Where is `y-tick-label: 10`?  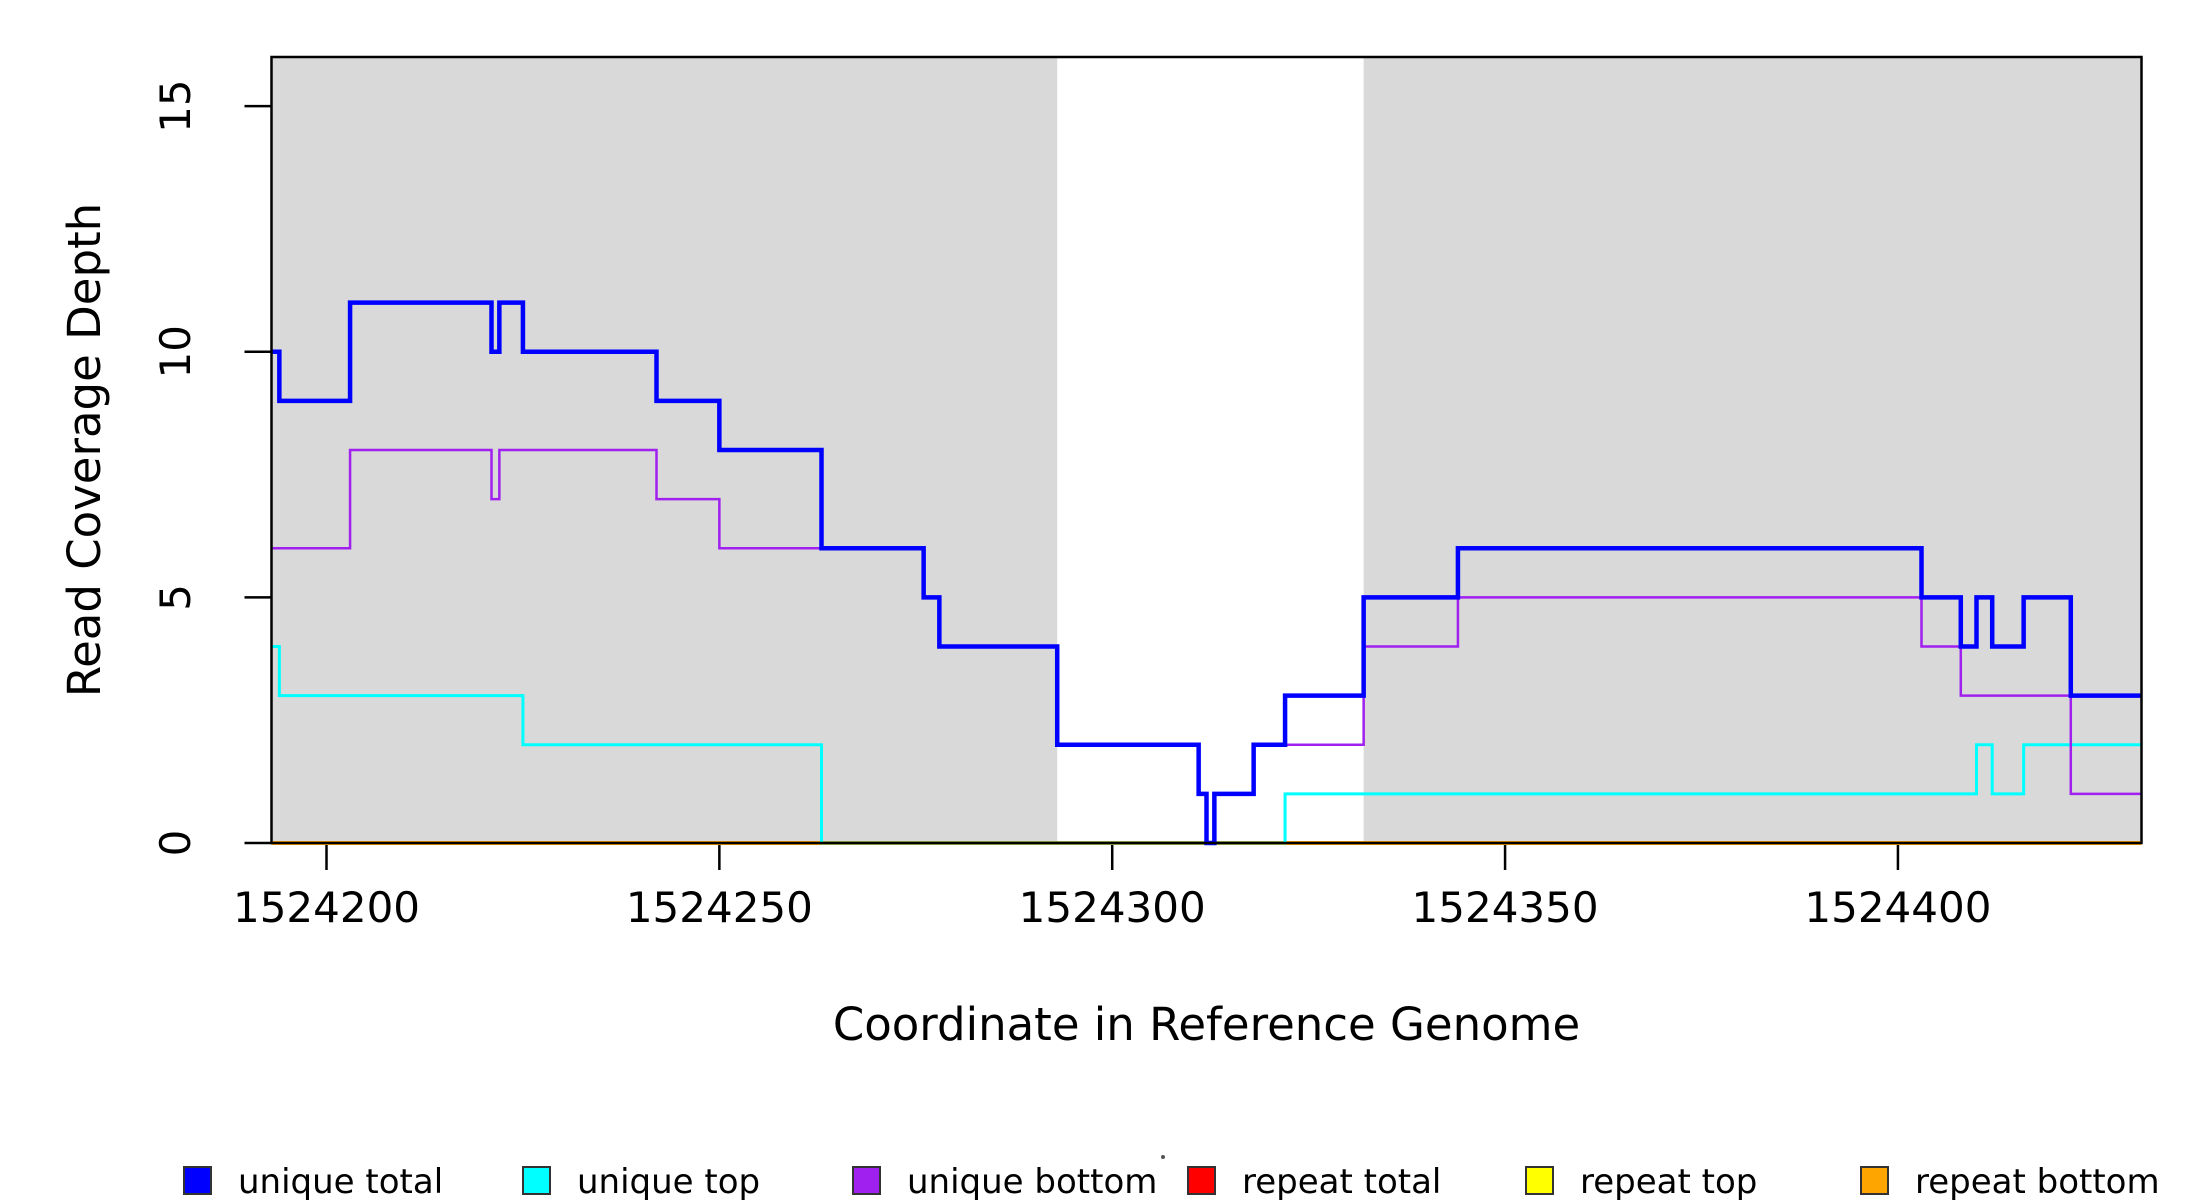 y-tick-label: 10 is located at coordinates (175, 351).